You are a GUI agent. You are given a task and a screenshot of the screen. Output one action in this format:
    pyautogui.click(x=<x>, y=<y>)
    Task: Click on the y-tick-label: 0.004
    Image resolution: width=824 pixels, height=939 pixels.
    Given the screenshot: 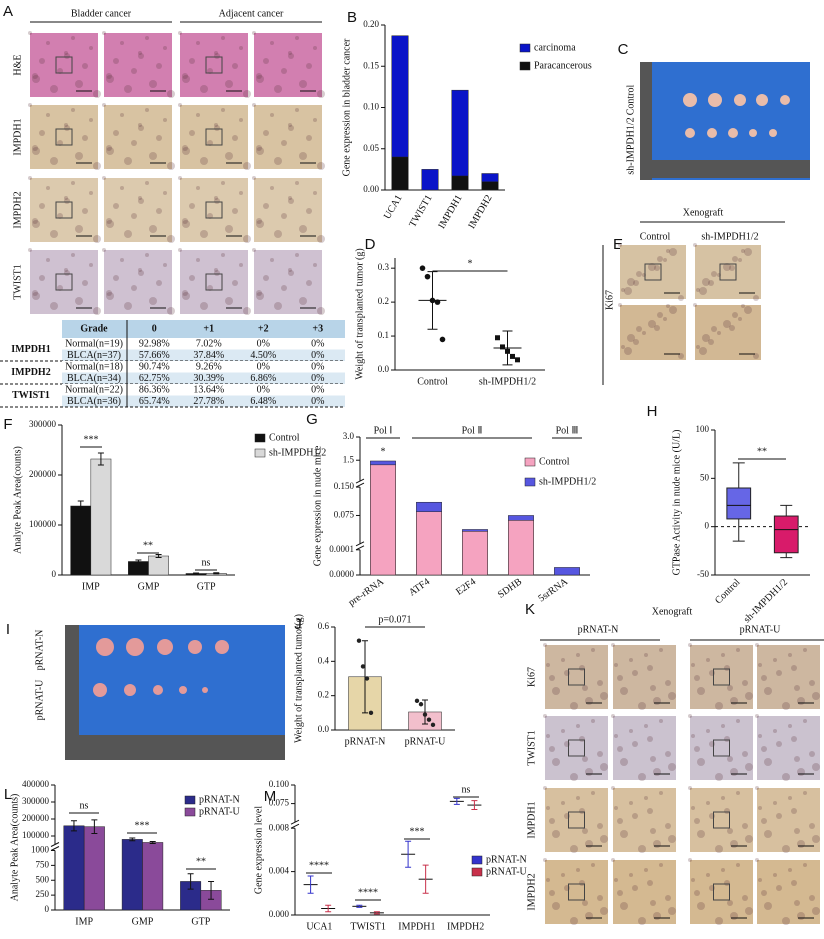 What is the action you would take?
    pyautogui.click(x=279, y=871)
    